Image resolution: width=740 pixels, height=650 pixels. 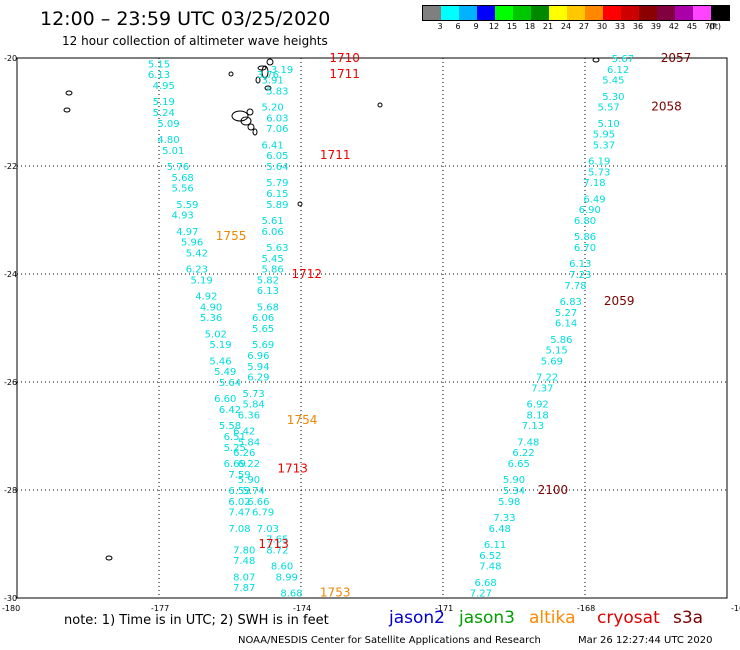 What do you see at coordinates (710, 26) in the screenshot?
I see `color-scale-label: 70` at bounding box center [710, 26].